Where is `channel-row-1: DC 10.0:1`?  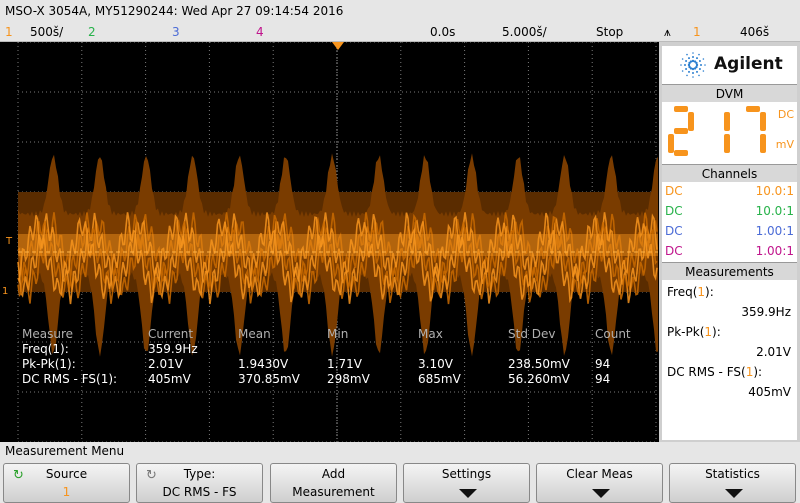 channel-row-1: DC 10.0:1 is located at coordinates (729, 191).